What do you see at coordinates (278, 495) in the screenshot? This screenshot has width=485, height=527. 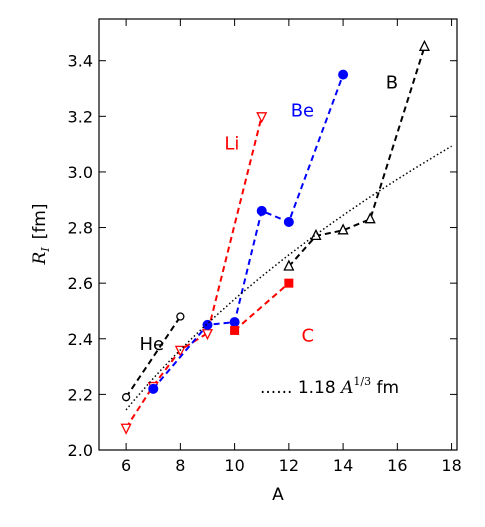 I see `x-axis-title: A` at bounding box center [278, 495].